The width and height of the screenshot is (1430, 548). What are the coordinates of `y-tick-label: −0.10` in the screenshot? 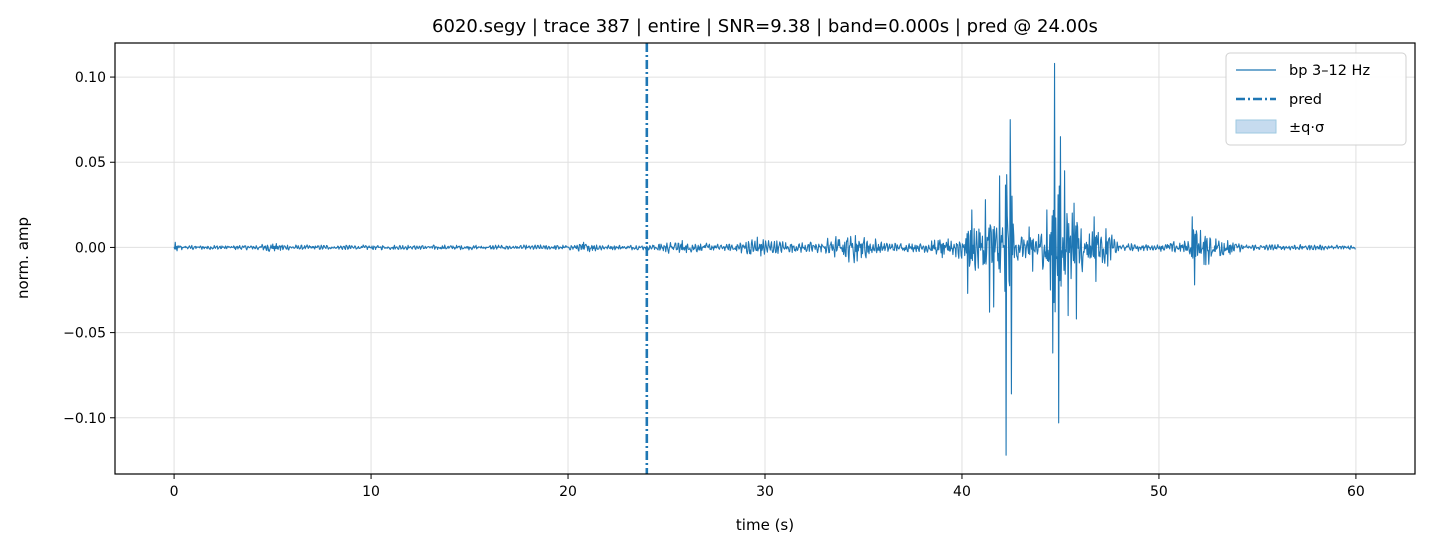 It's located at (84, 419).